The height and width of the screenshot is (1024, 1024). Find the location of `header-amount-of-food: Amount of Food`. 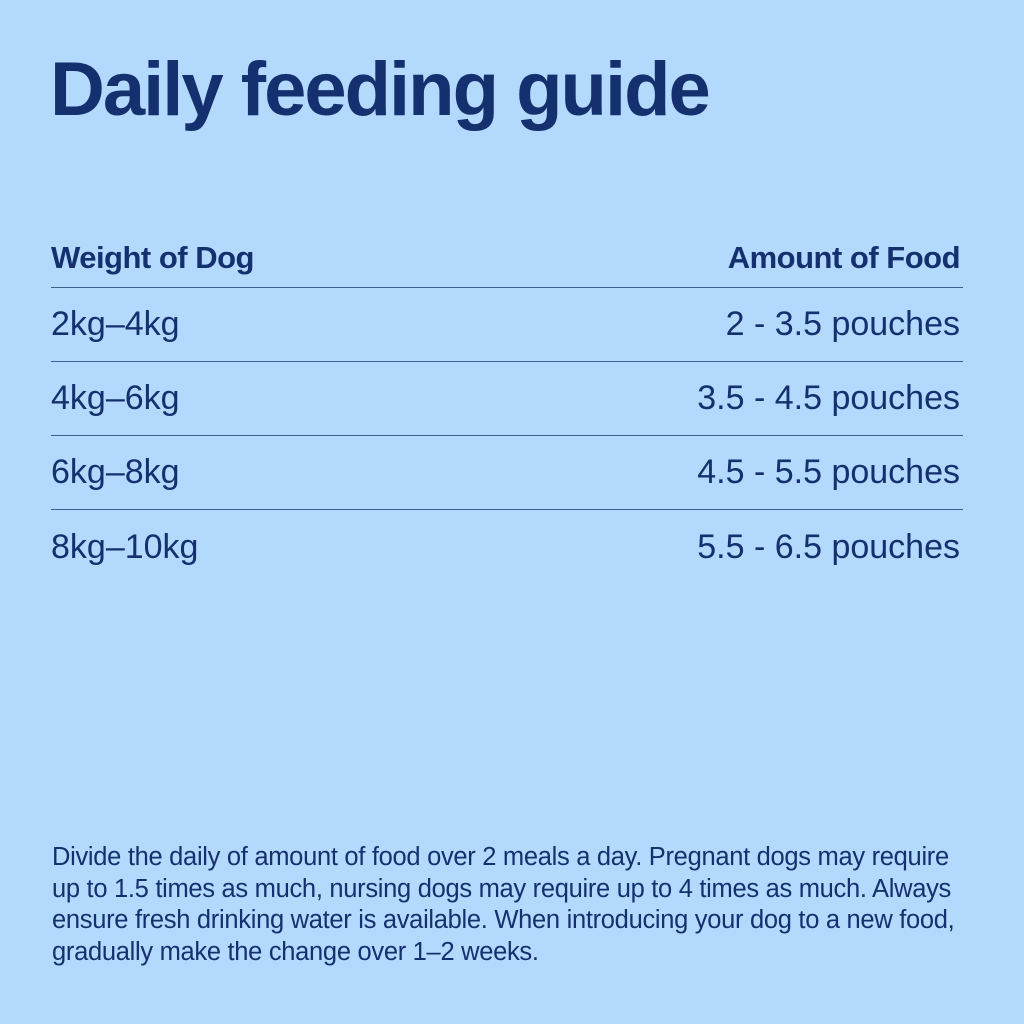

header-amount-of-food: Amount of Food is located at coordinates (844, 257).